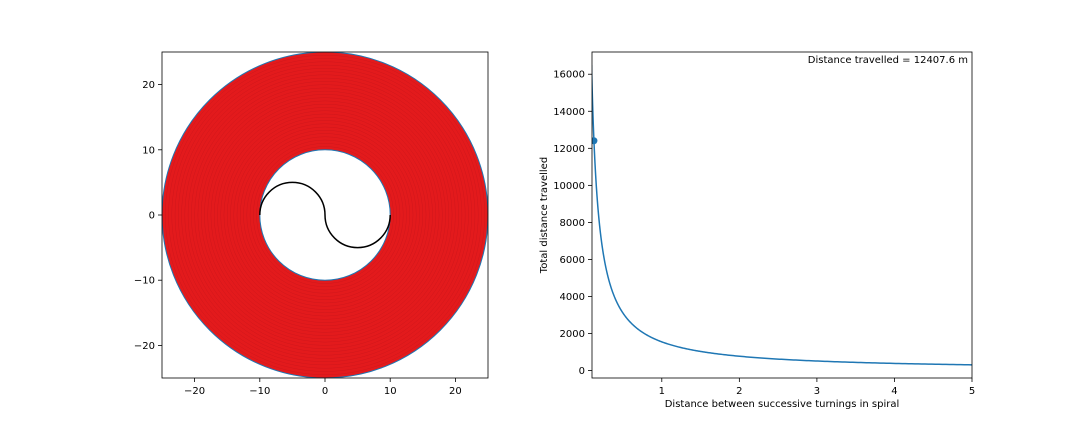 Image resolution: width=1080 pixels, height=432 pixels. Describe the element at coordinates (148, 216) in the screenshot. I see `left-y-axis: −20 −10 0 10 20` at that location.